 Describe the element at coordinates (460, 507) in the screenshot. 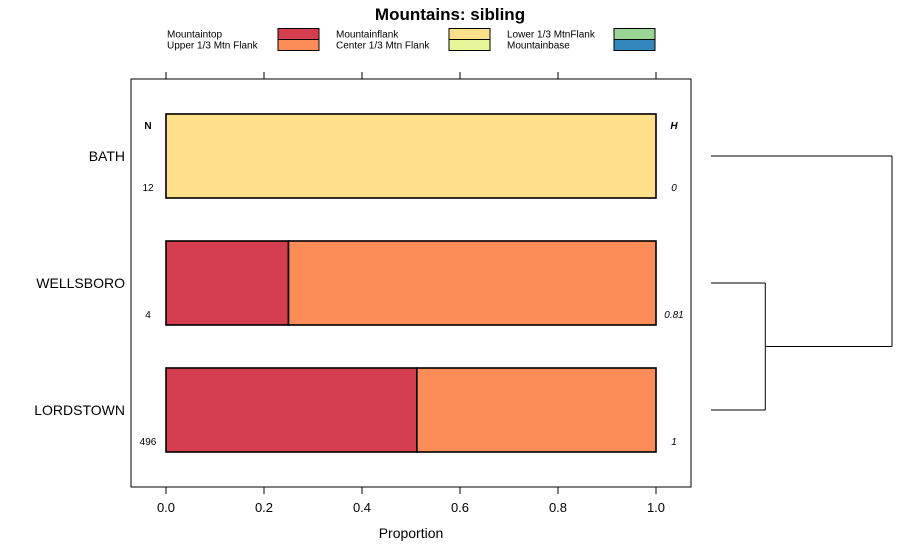

I see `x-tick-label: 0.6` at that location.